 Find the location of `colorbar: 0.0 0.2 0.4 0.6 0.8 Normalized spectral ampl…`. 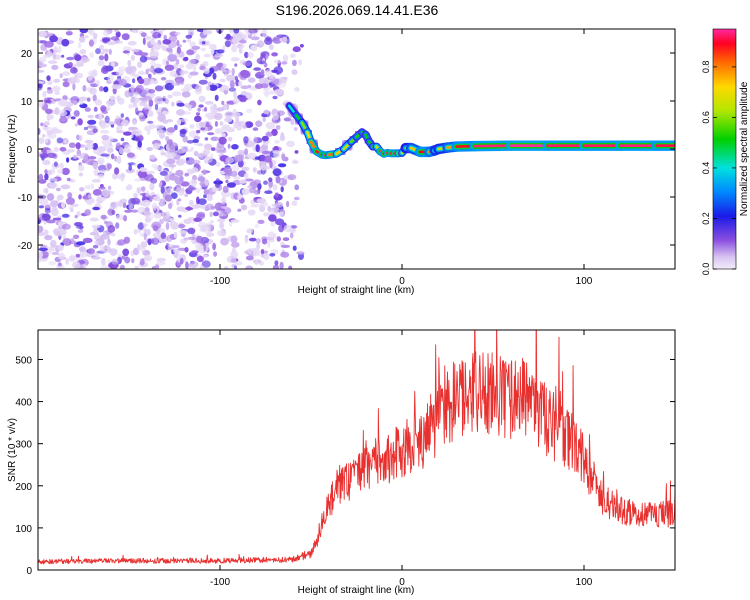

colorbar: 0.0 0.2 0.4 0.6 0.8 Normalized spectral ampl… is located at coordinates (725, 151).